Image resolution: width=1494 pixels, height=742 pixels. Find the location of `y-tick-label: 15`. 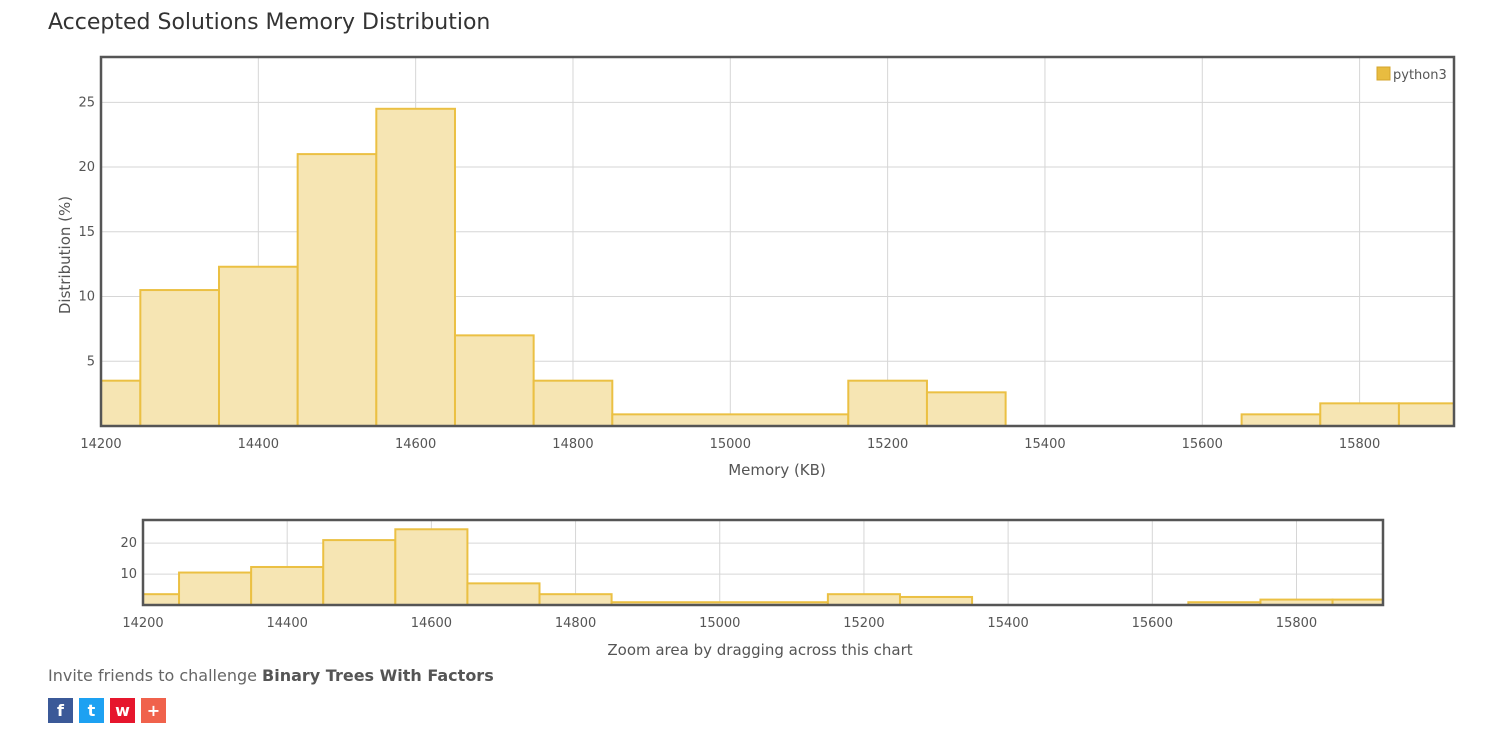

y-tick-label: 15 is located at coordinates (86, 232).